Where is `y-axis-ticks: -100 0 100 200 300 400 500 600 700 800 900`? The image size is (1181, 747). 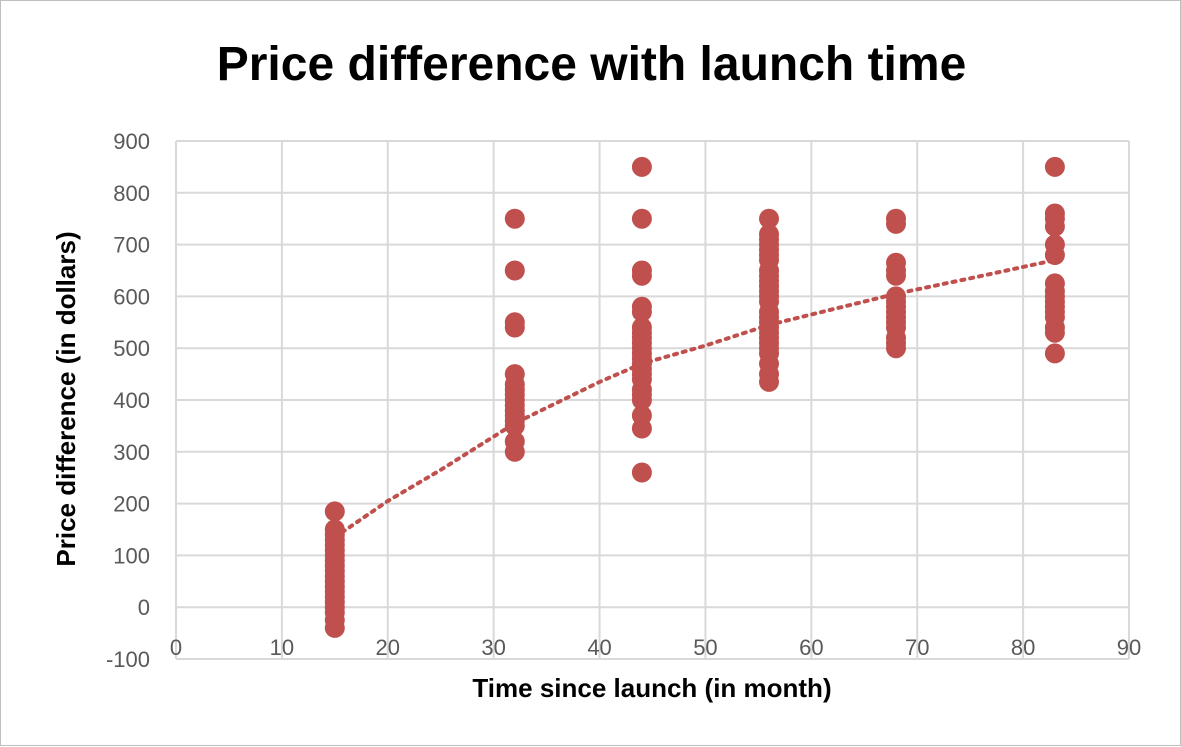
y-axis-ticks: -100 0 100 200 300 400 500 600 700 800 900 is located at coordinates (128, 400).